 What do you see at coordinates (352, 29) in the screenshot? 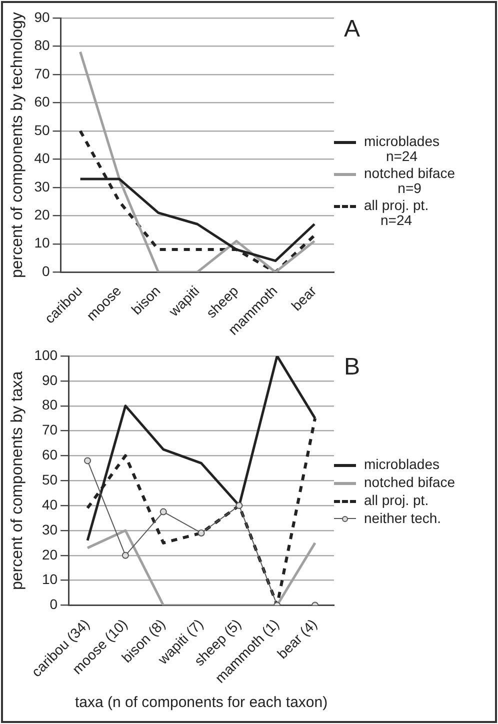
I see `chart-title: A` at bounding box center [352, 29].